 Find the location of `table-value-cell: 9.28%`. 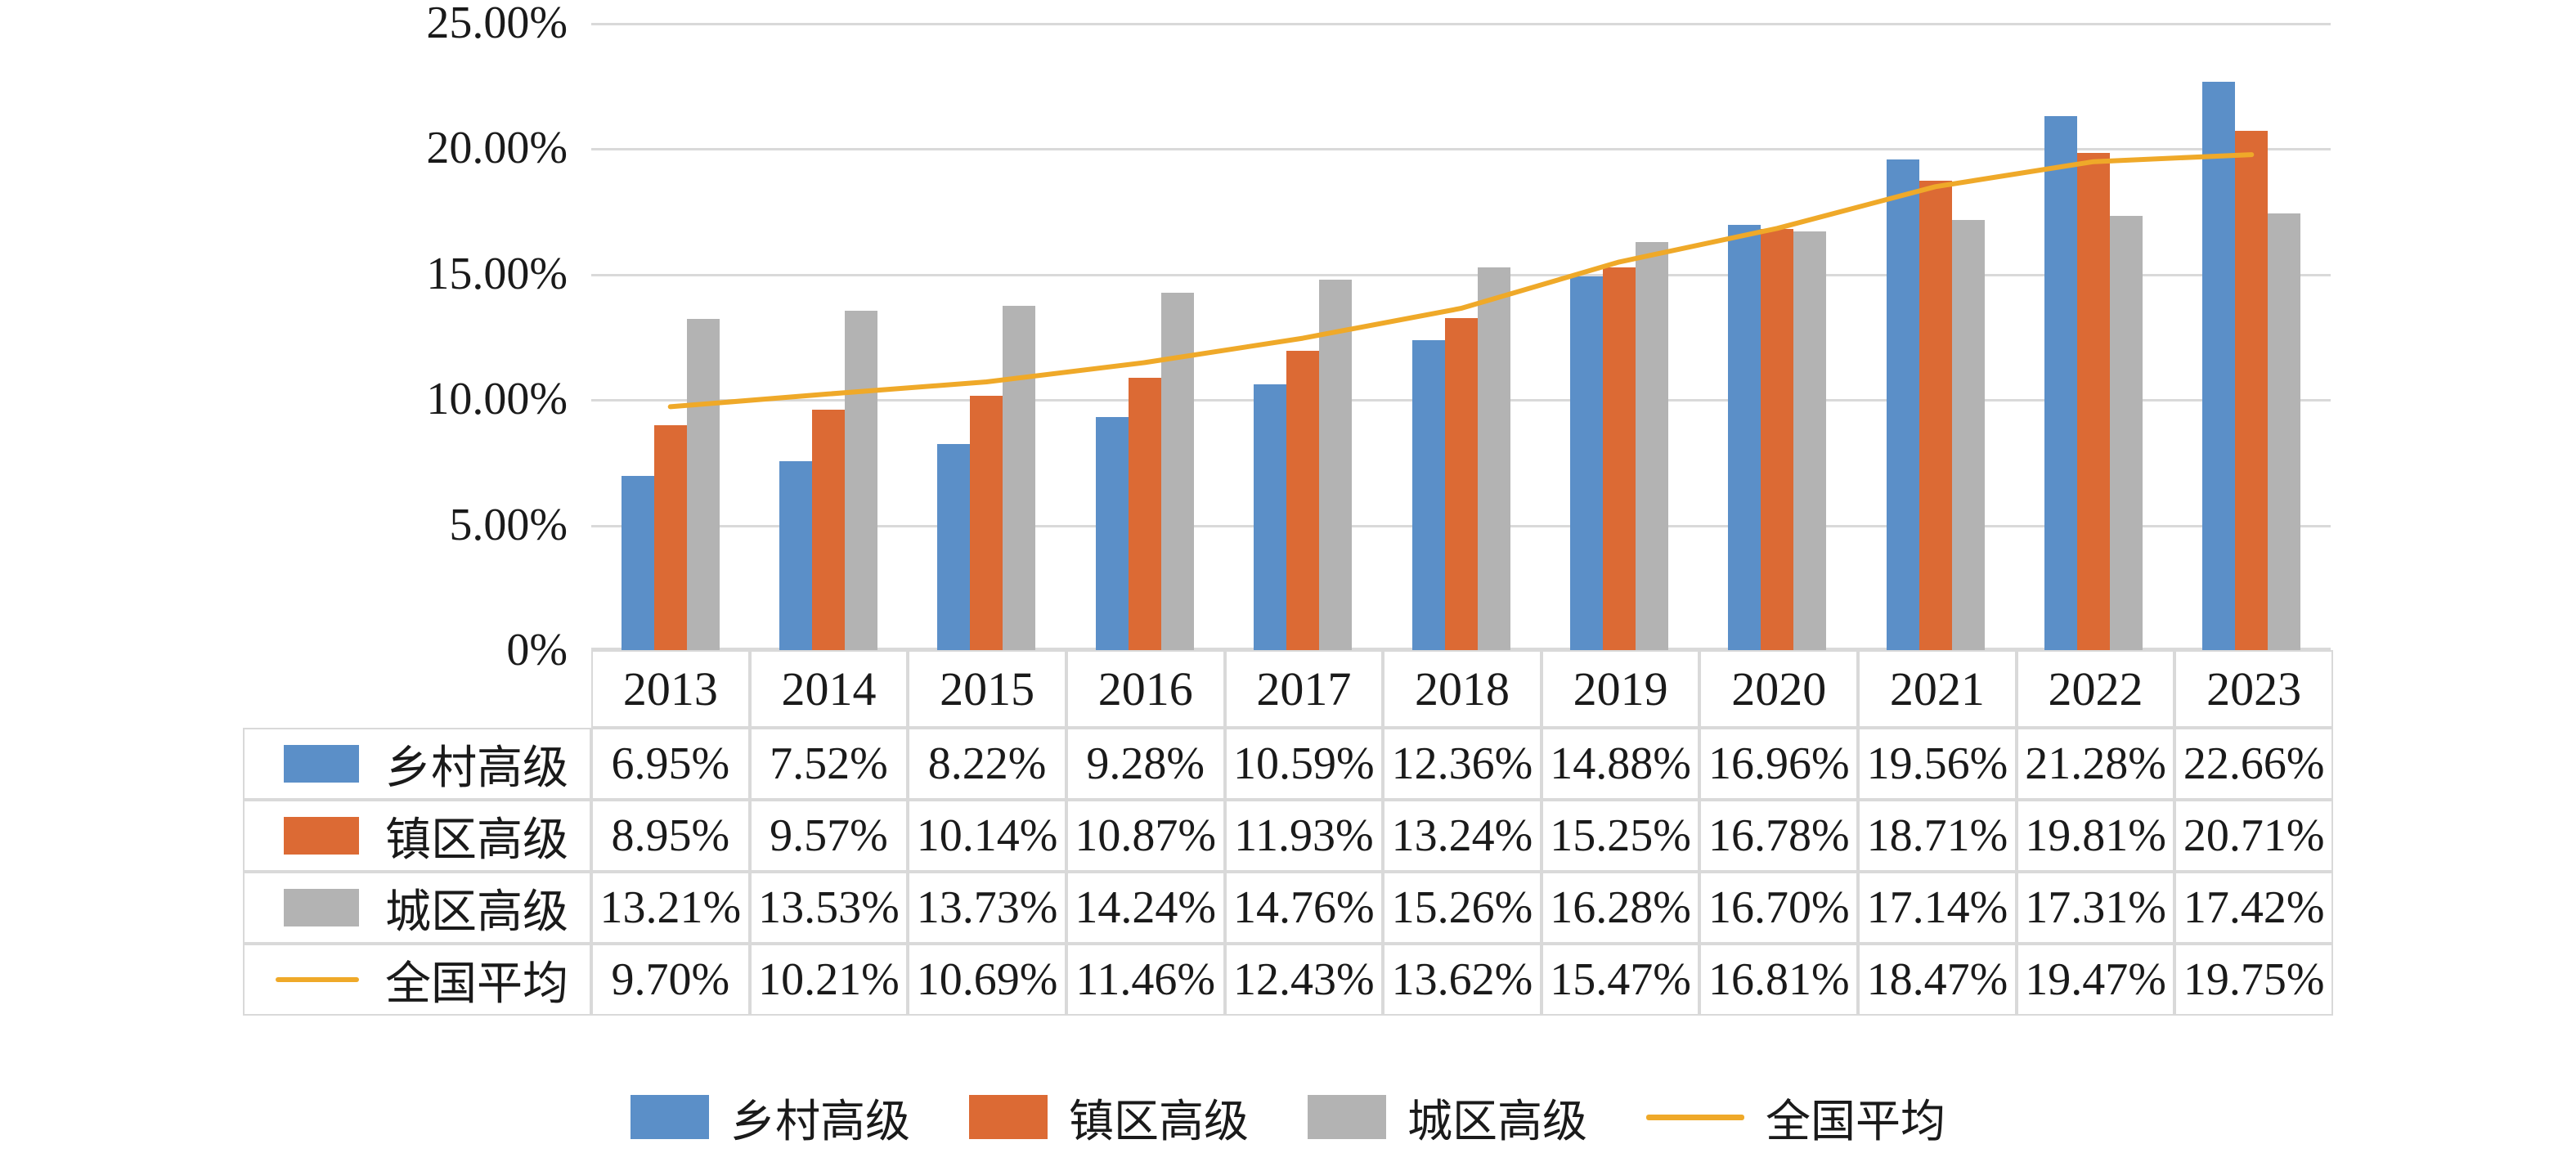

table-value-cell: 9.28% is located at coordinates (1146, 764).